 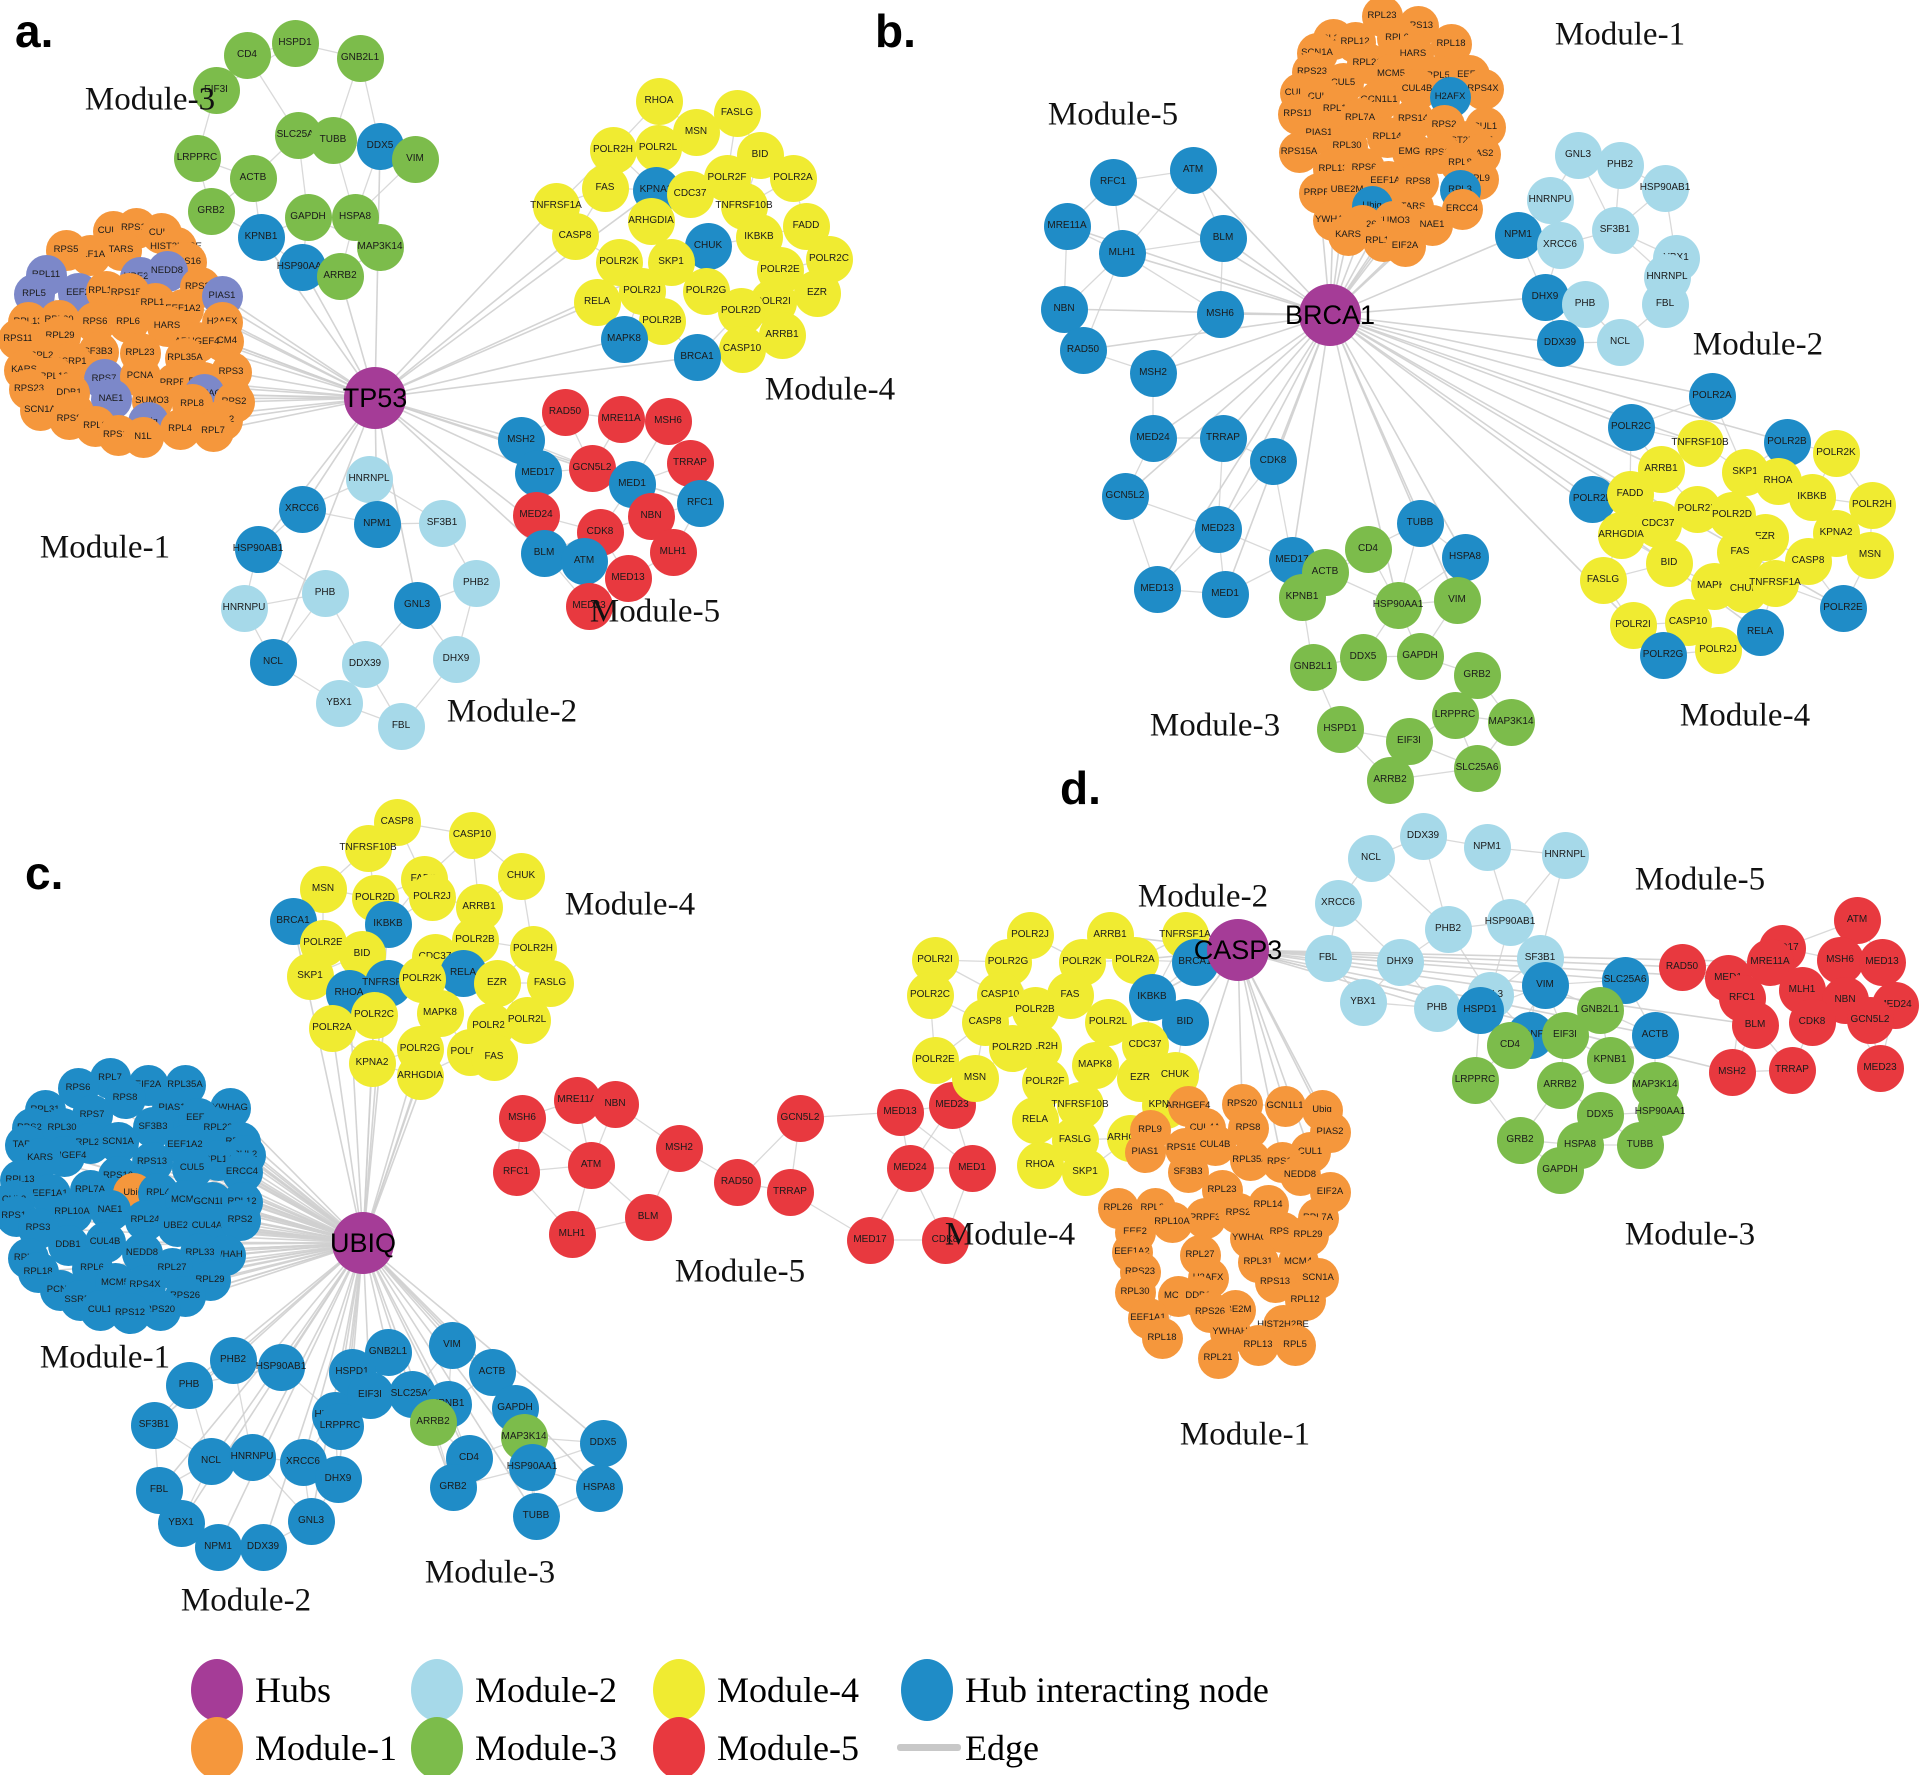 What do you see at coordinates (642, 290) in the screenshot?
I see `node-label: POLR2J` at bounding box center [642, 290].